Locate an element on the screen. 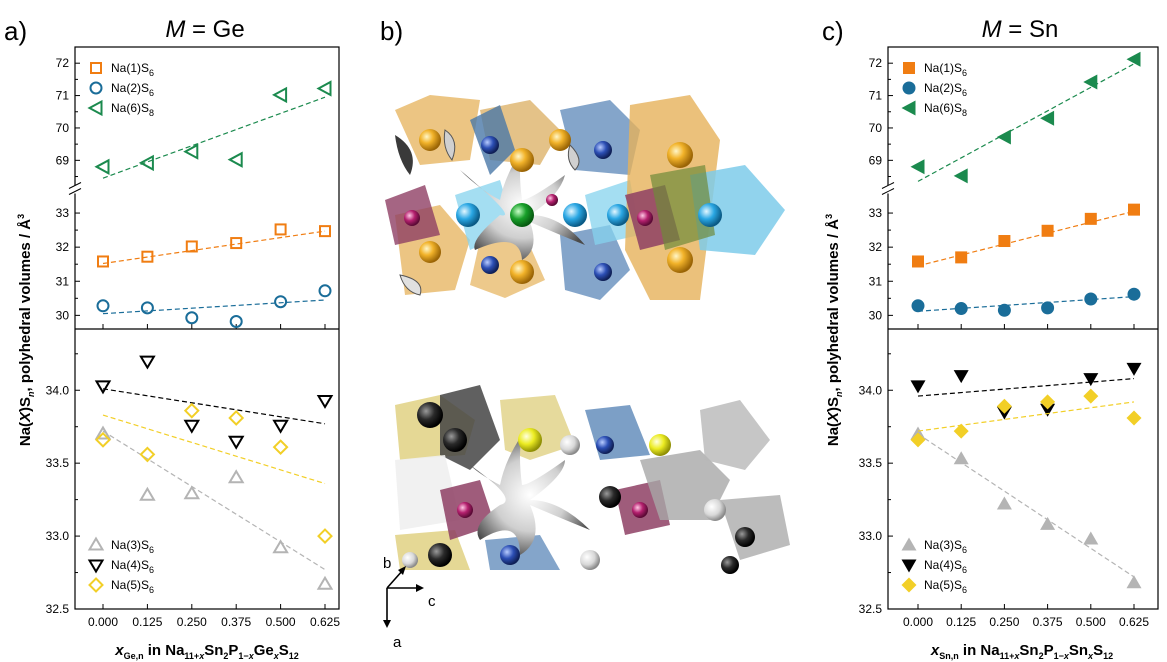 The height and width of the screenshot is (662, 1167). axis-break-gap is located at coordinates (75, 189).